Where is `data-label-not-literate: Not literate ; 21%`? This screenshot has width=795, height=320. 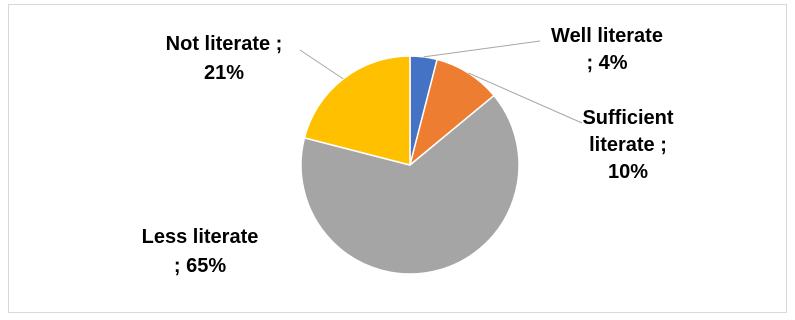 data-label-not-literate: Not literate ; 21% is located at coordinates (224, 58).